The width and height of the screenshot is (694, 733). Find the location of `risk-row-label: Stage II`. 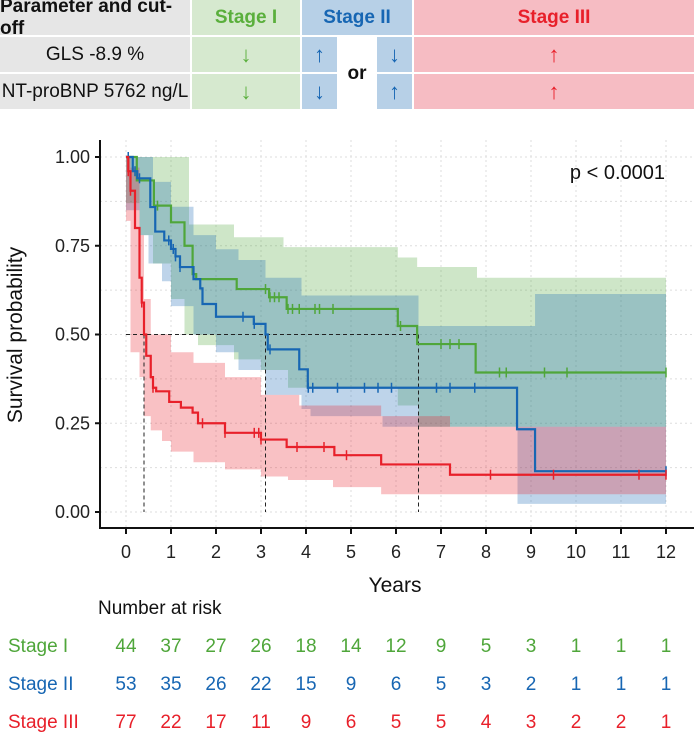

risk-row-label: Stage II is located at coordinates (41, 684).